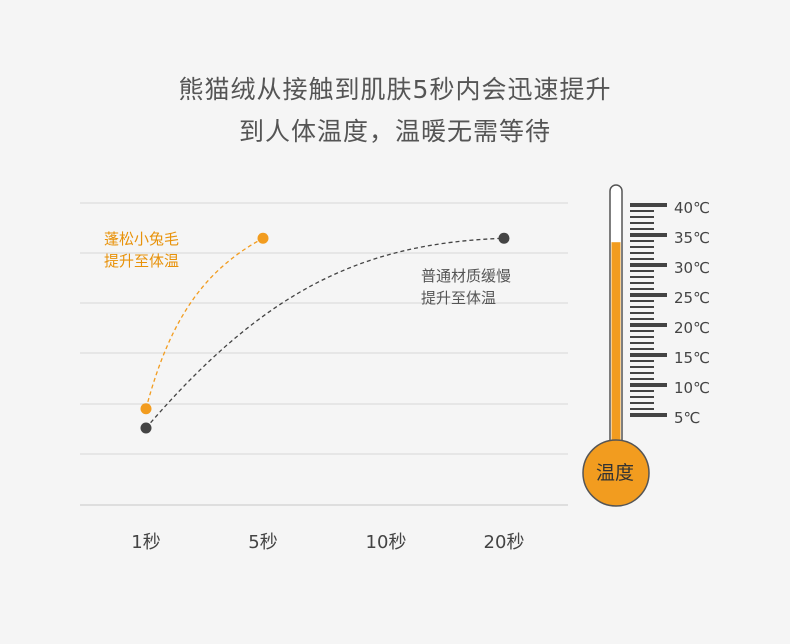  I want to click on thermometer, so click(624, 345).